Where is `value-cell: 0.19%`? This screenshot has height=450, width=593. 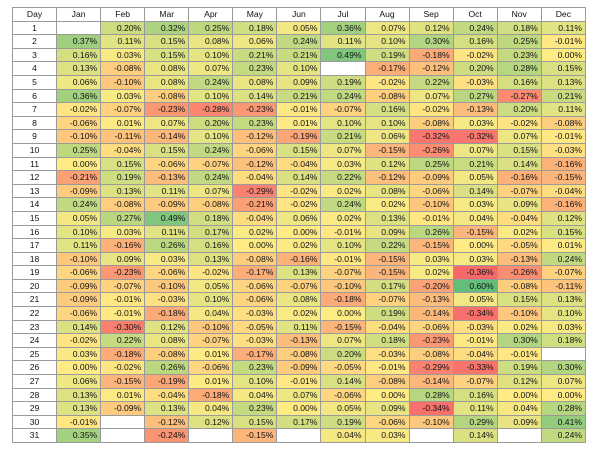 value-cell: 0.19% is located at coordinates (387, 313).